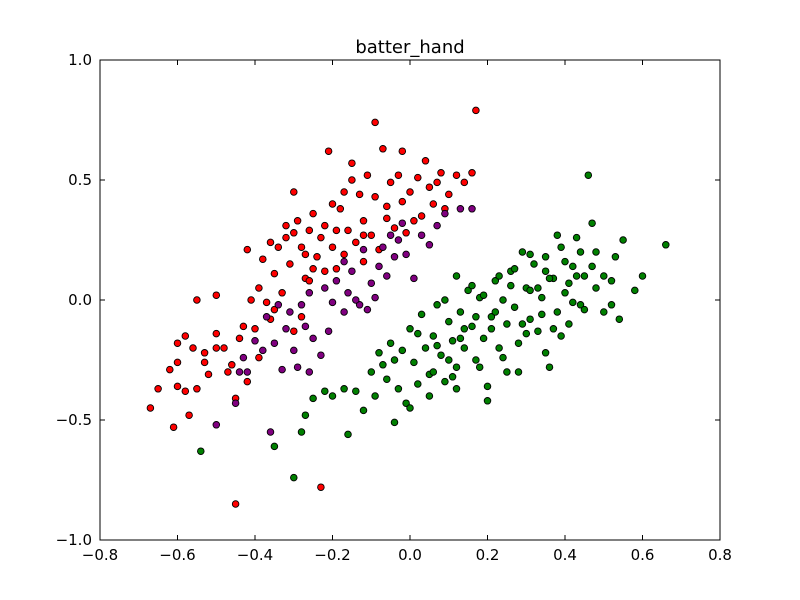 The width and height of the screenshot is (800, 600). What do you see at coordinates (643, 555) in the screenshot?
I see `x-tick-label: 0.6` at bounding box center [643, 555].